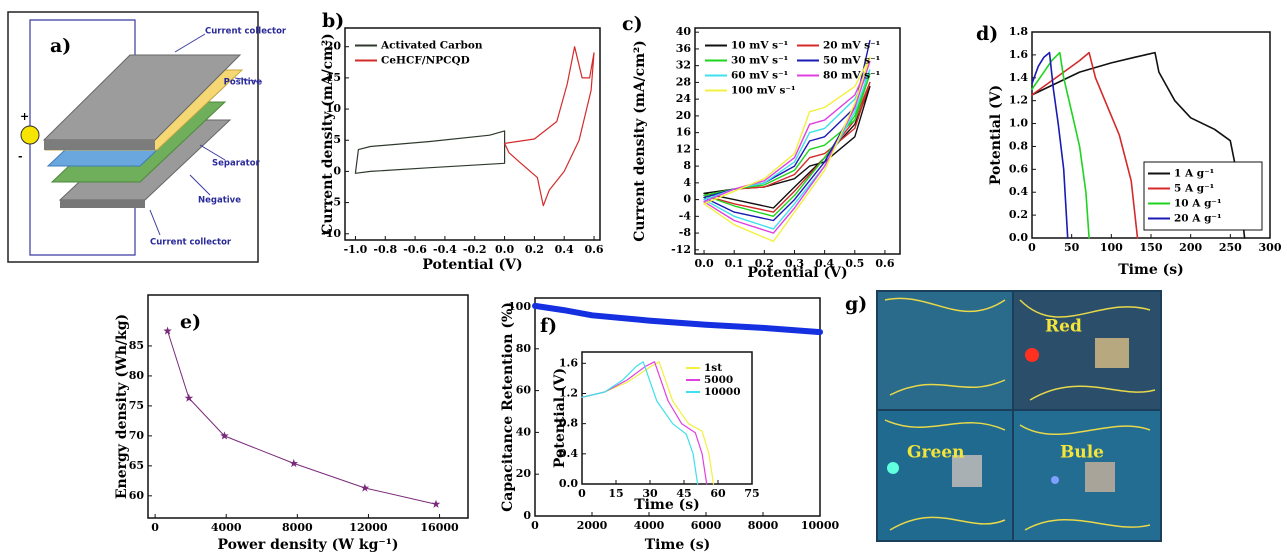 This screenshot has width=1287, height=554. What do you see at coordinates (568, 362) in the screenshot?
I see `y-tick-label: 1.6` at bounding box center [568, 362].